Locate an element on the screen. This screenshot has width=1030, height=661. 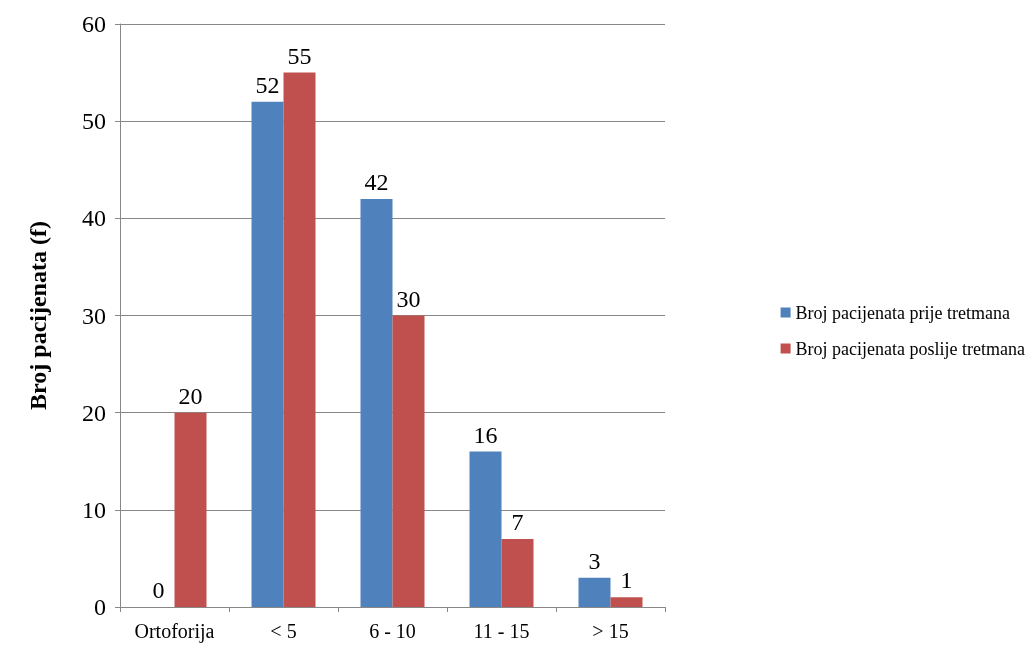
x-tick-label: < 5 is located at coordinates (283, 631).